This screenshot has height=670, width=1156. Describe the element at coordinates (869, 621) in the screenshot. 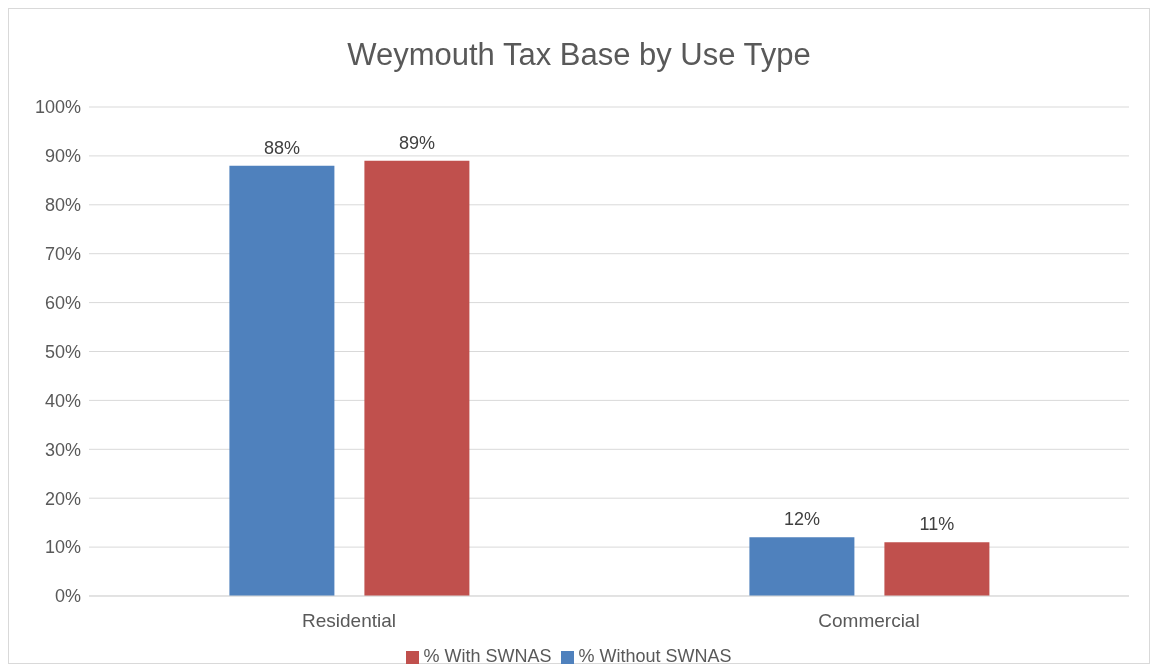

I see `x-tick-label: Commercial` at that location.